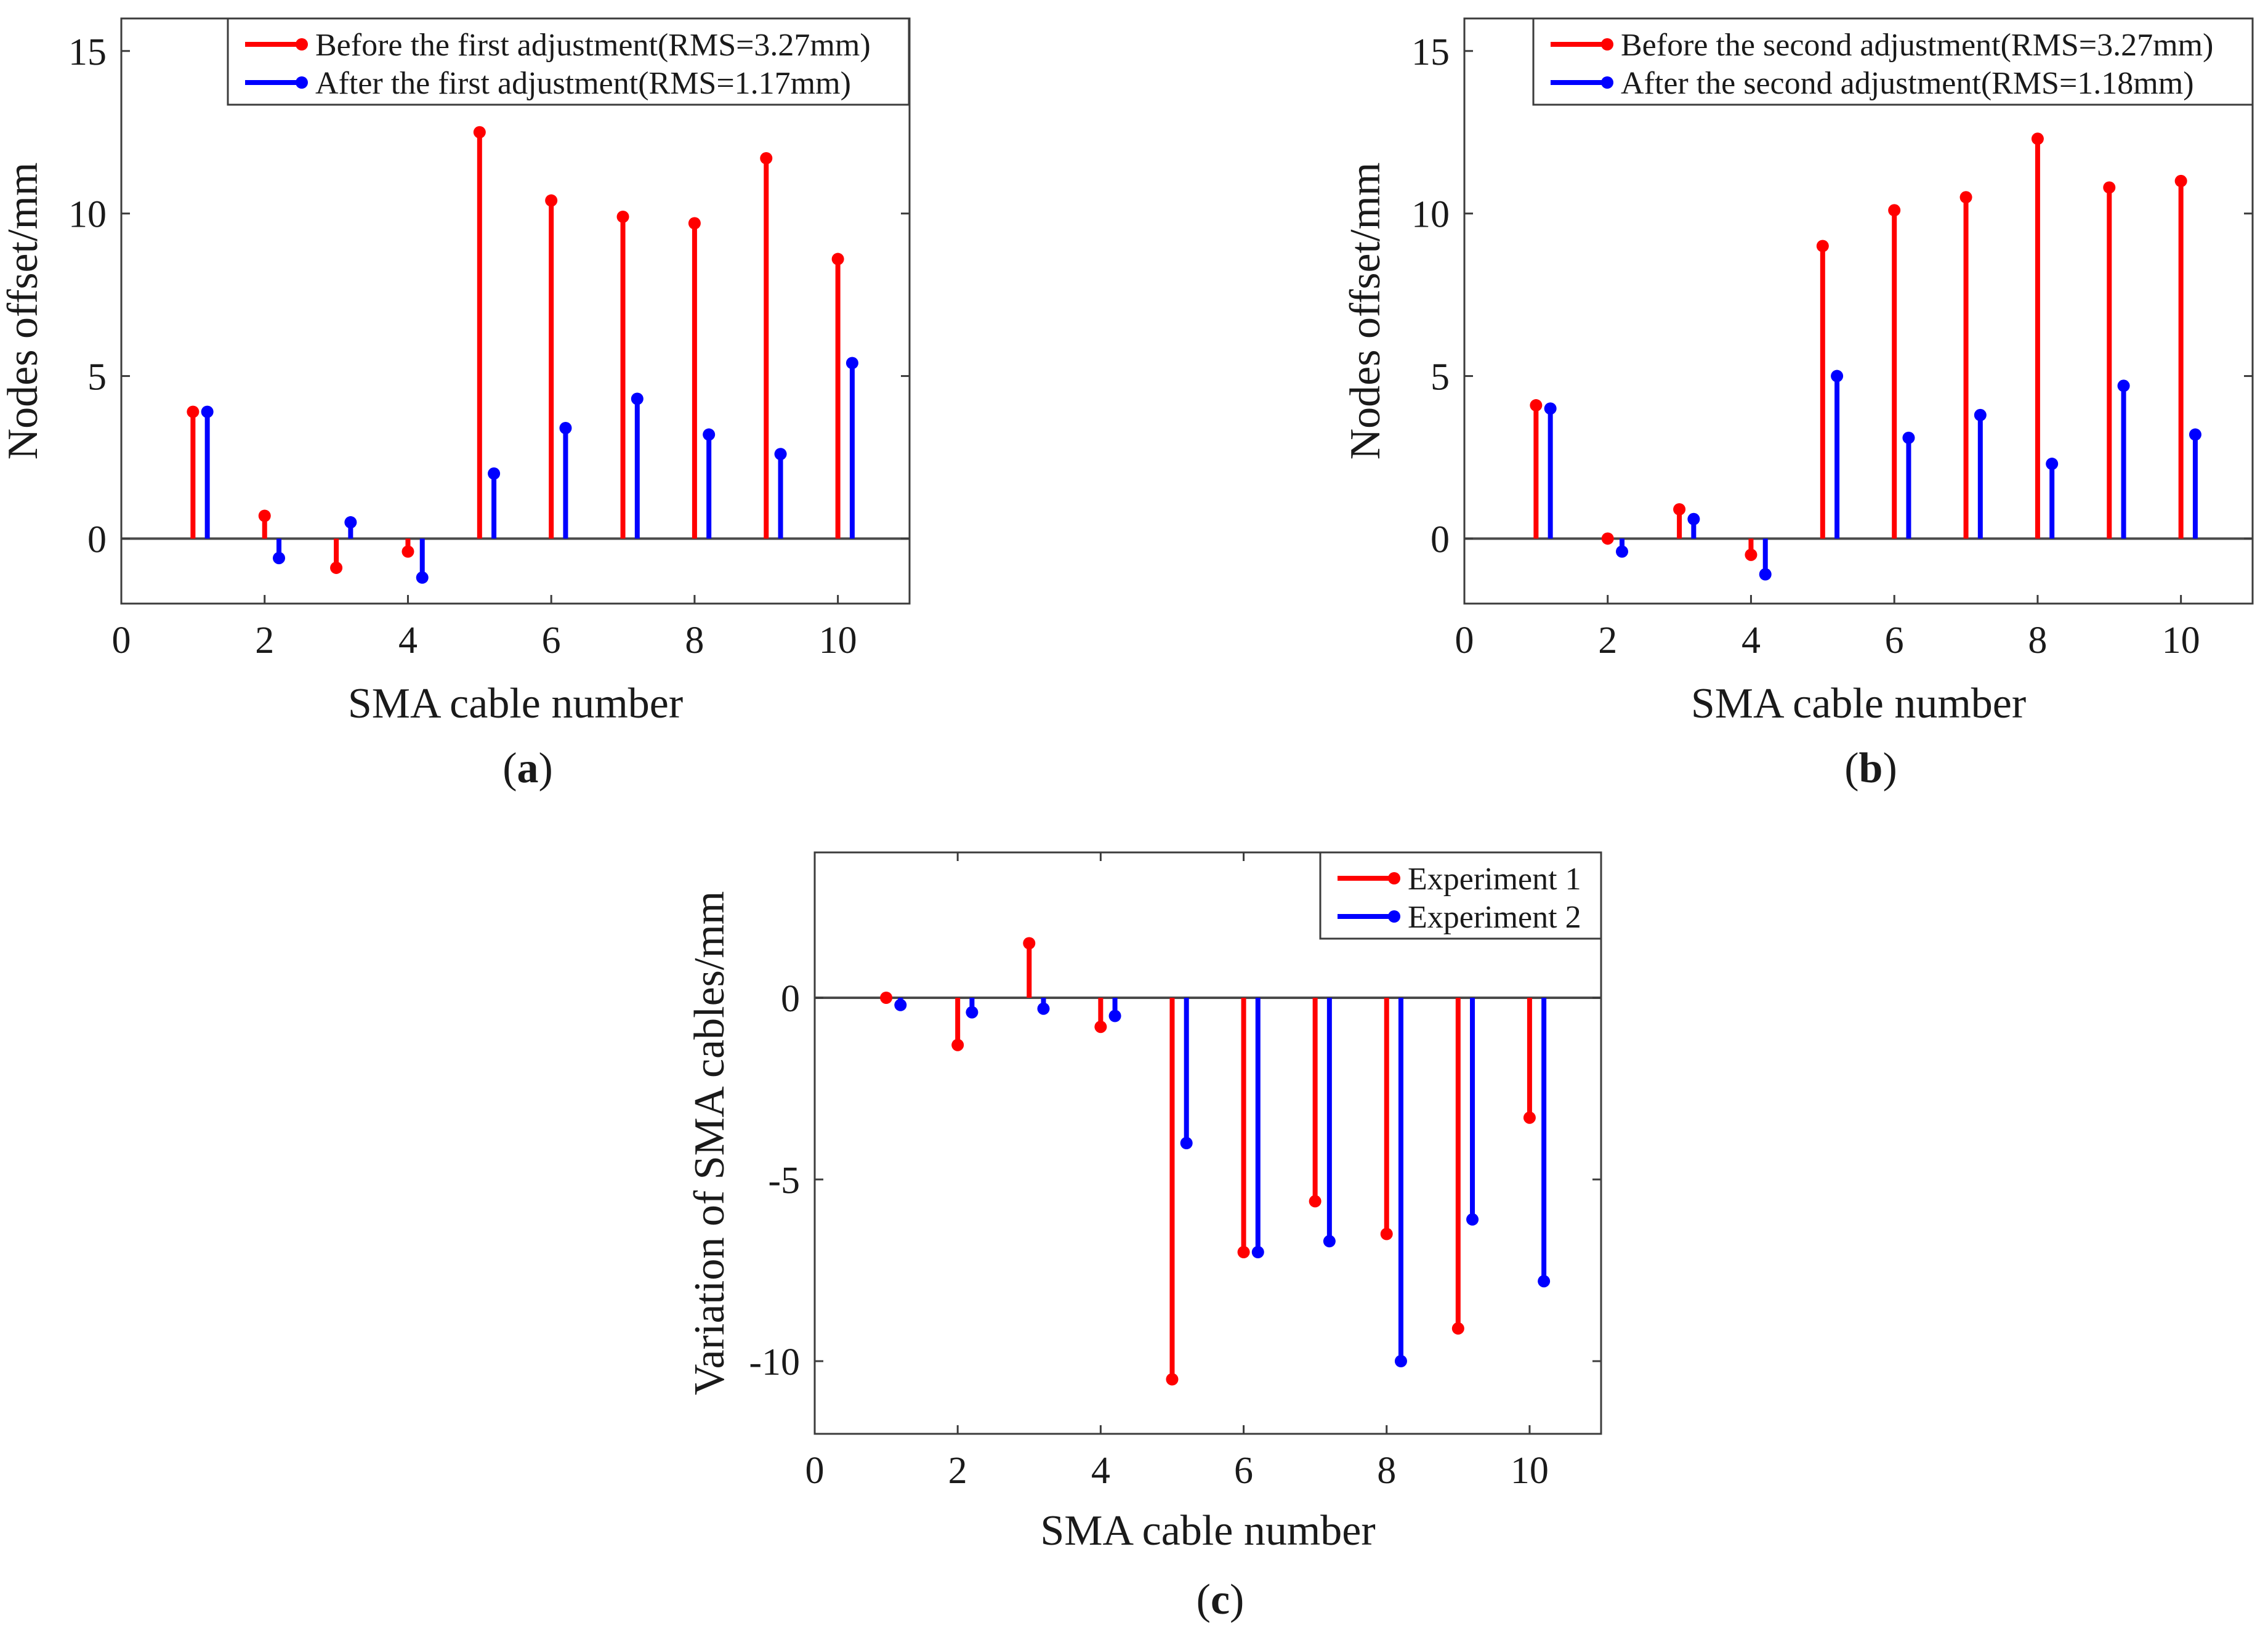  What do you see at coordinates (1907, 83) in the screenshot?
I see `legend-label: After the second adjustment(RMS=1.18mm)` at bounding box center [1907, 83].